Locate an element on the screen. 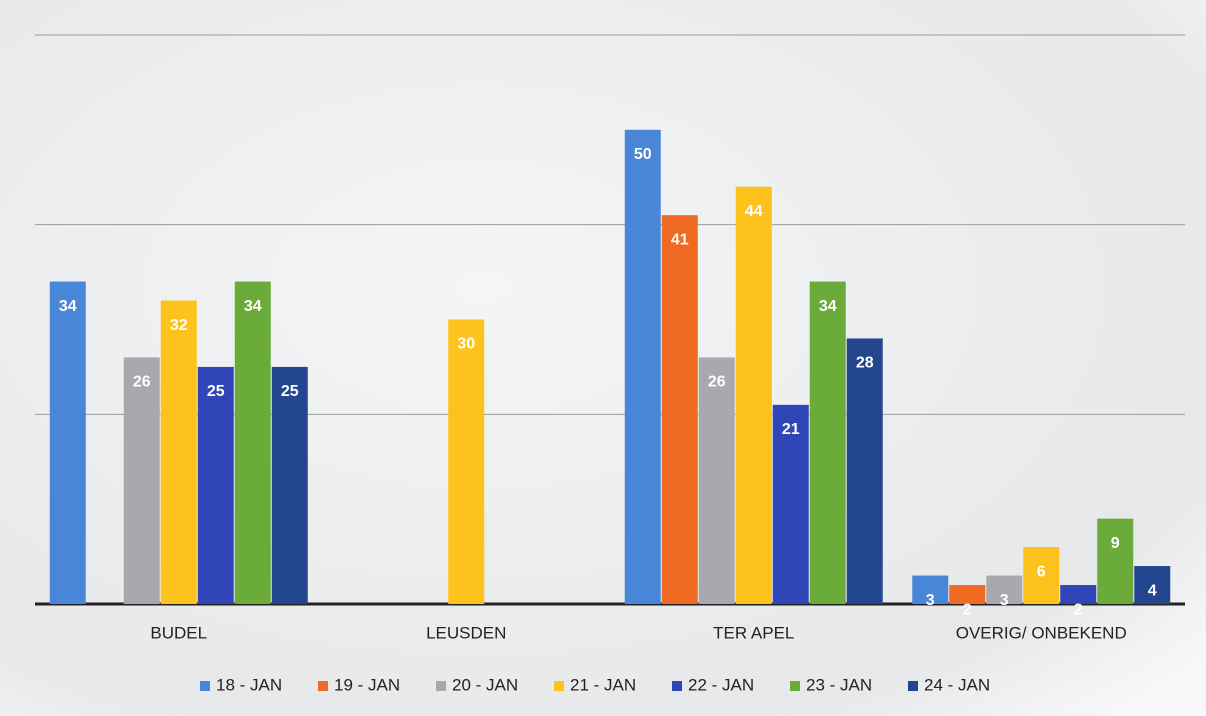  x-tick-label: LEUSDEN is located at coordinates (466, 632).